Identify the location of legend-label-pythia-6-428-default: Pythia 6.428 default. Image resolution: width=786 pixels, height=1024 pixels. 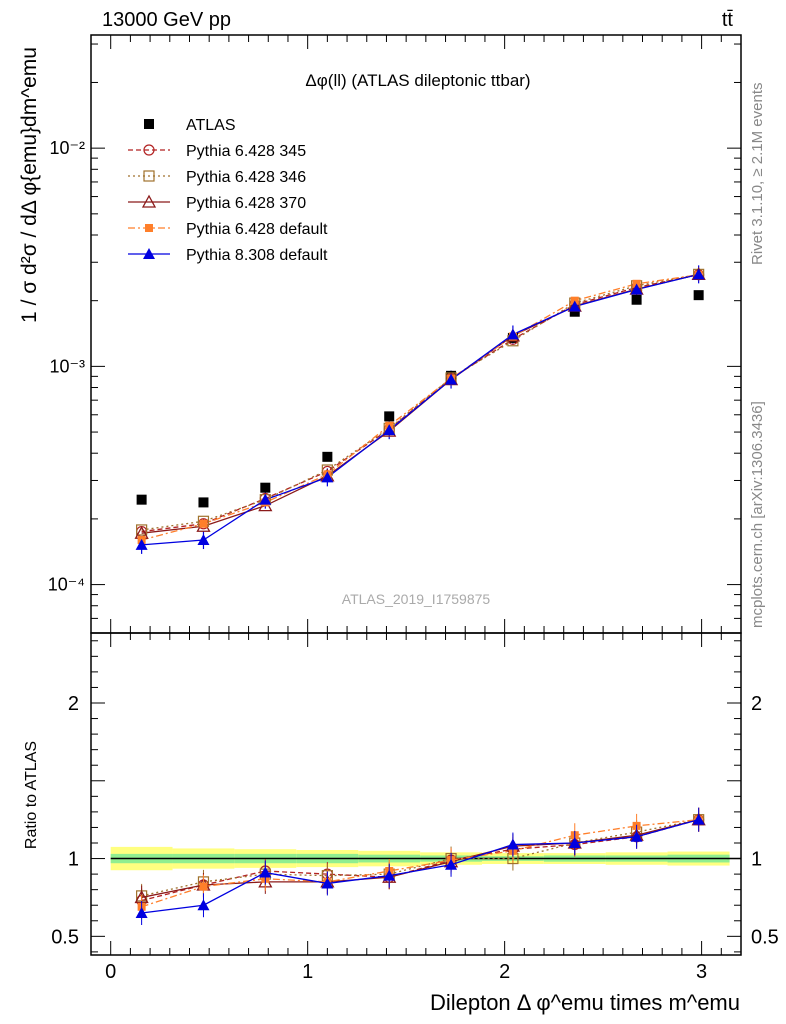
(257, 229).